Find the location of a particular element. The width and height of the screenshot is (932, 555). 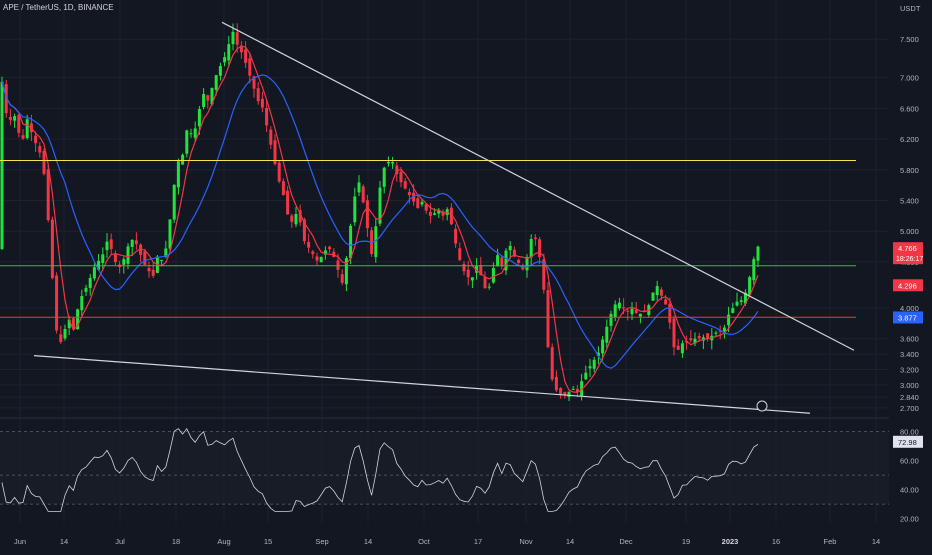

time-tick-label: 2023 is located at coordinates (730, 541).